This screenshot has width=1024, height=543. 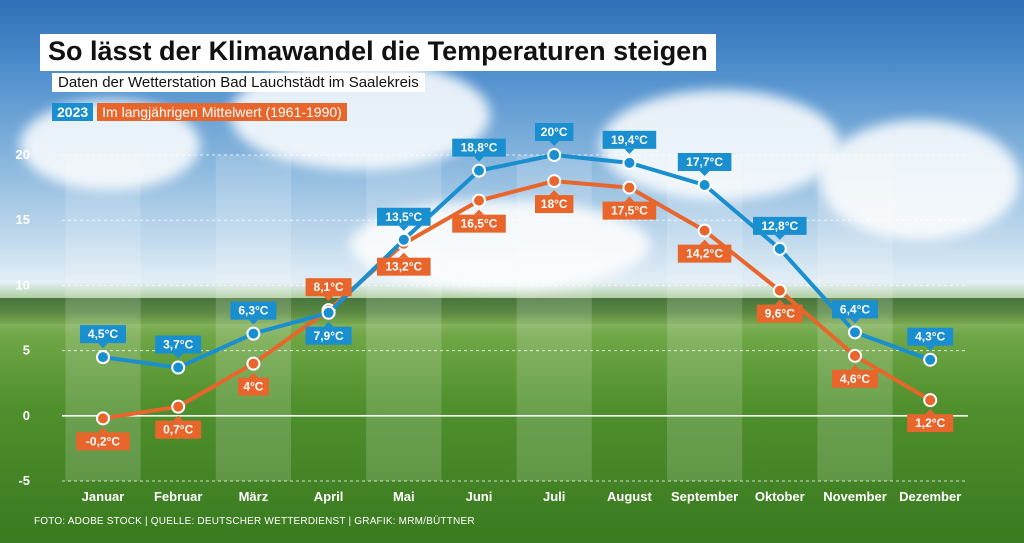 I want to click on x-tick-label: Mai, so click(x=404, y=496).